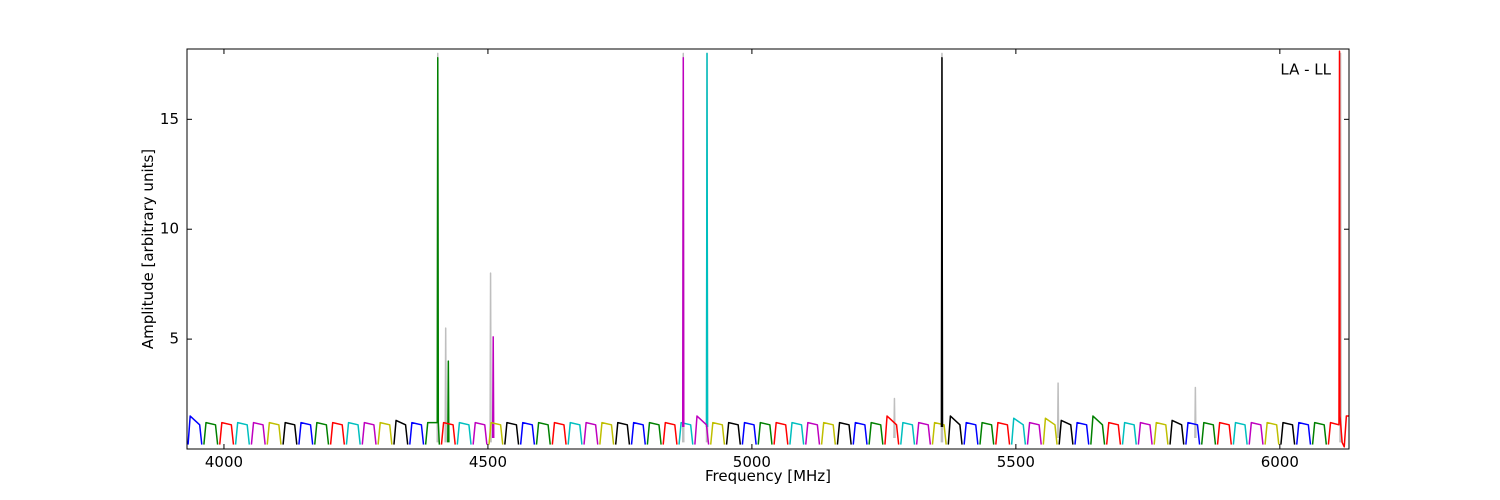 Image resolution: width=1500 pixels, height=500 pixels. I want to click on x-tick-label: 5500, so click(1016, 462).